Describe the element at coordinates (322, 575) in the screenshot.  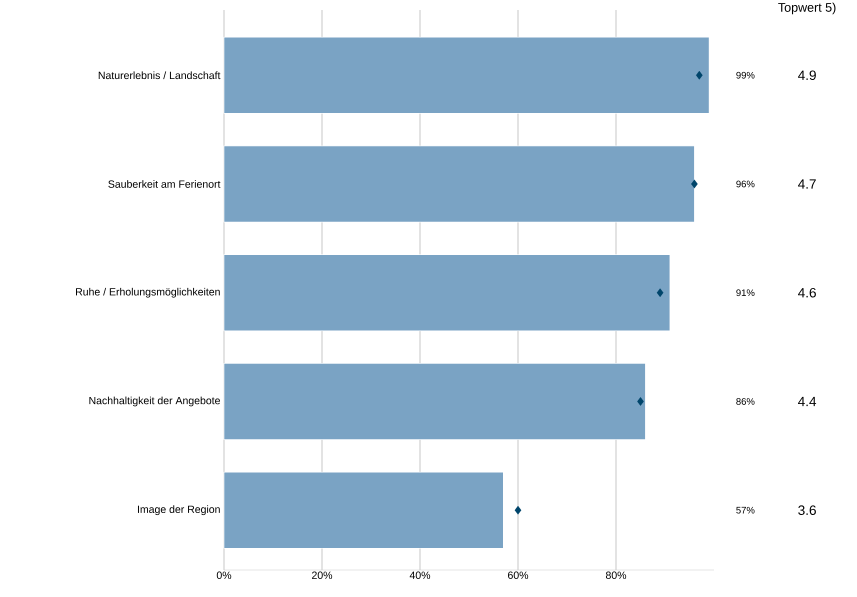
I see `x-tick-label: 20%` at that location.